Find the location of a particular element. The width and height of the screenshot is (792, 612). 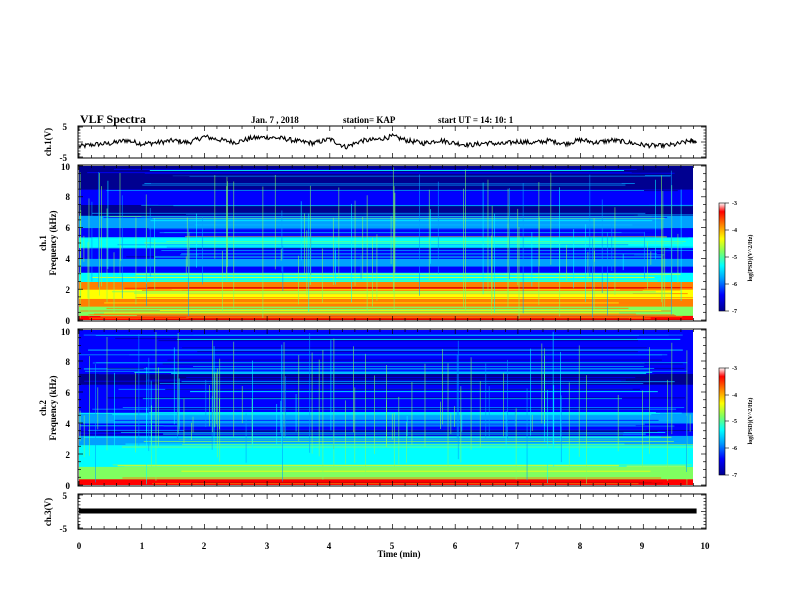

xtick-9: 9 is located at coordinates (642, 546).